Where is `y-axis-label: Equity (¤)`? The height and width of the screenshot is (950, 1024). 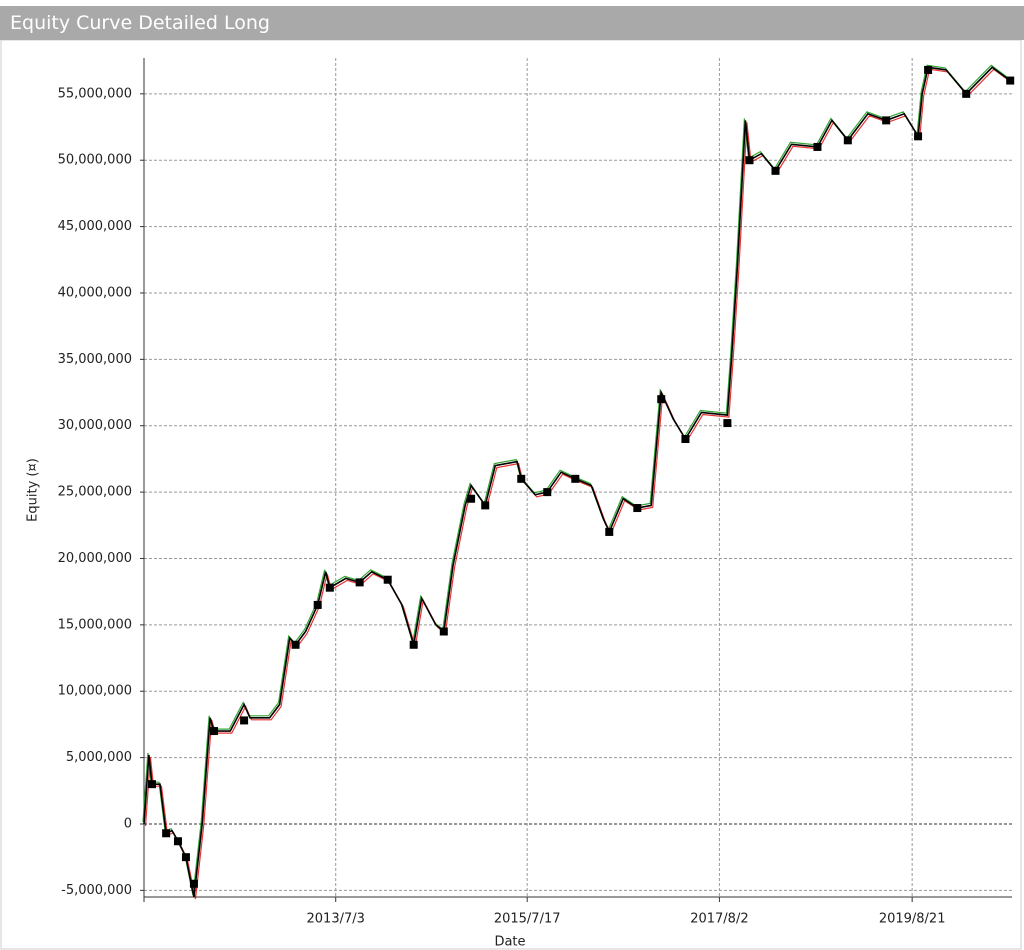 y-axis-label: Equity (¤) is located at coordinates (33, 490).